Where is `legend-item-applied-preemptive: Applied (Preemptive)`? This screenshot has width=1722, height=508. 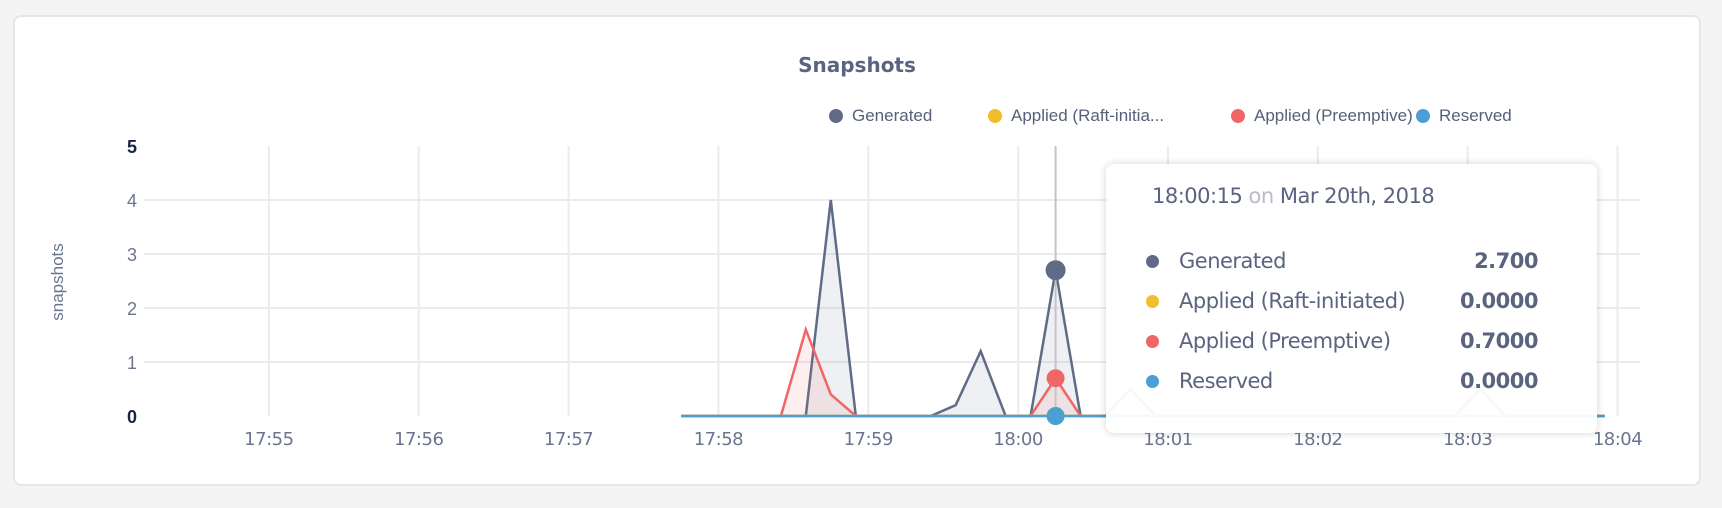 legend-item-applied-preemptive: Applied (Preemptive) is located at coordinates (1322, 116).